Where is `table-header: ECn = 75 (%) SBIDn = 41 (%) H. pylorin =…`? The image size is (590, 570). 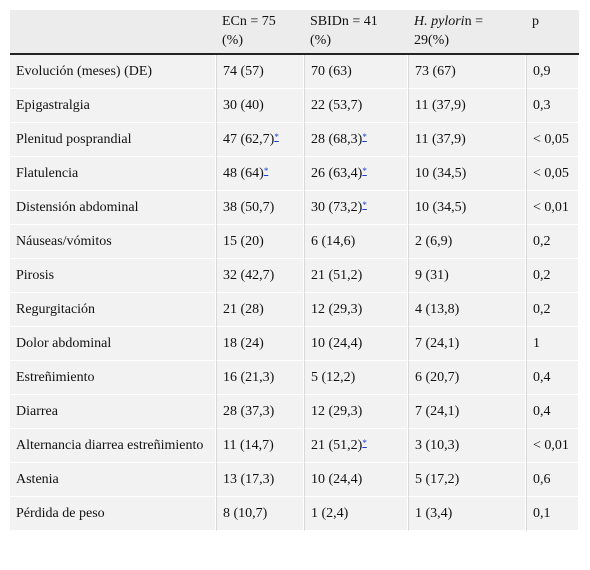
table-header: ECn = 75 (%) SBIDn = 41 (%) H. pylorin =… is located at coordinates (294, 32).